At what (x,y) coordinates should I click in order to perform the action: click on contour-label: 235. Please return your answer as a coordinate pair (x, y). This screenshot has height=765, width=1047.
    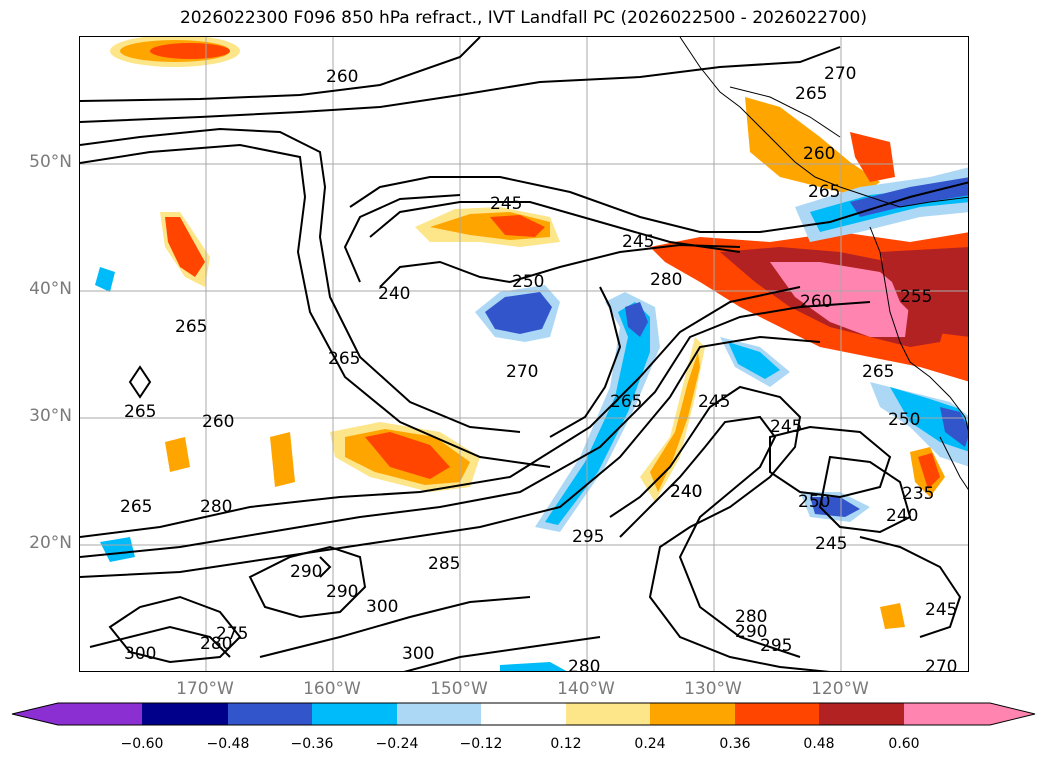
    Looking at the image, I should click on (918, 494).